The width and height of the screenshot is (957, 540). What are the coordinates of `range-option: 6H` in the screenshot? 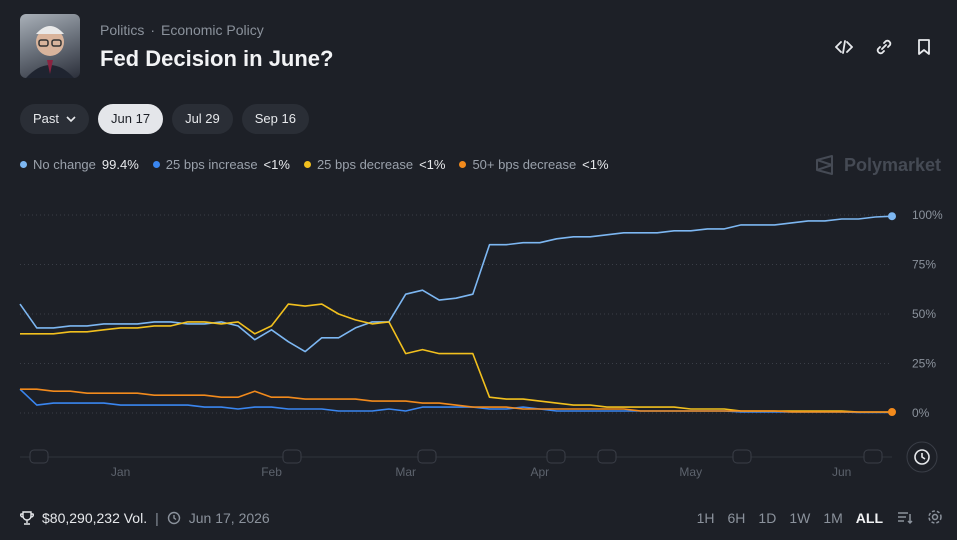 It's located at (736, 518).